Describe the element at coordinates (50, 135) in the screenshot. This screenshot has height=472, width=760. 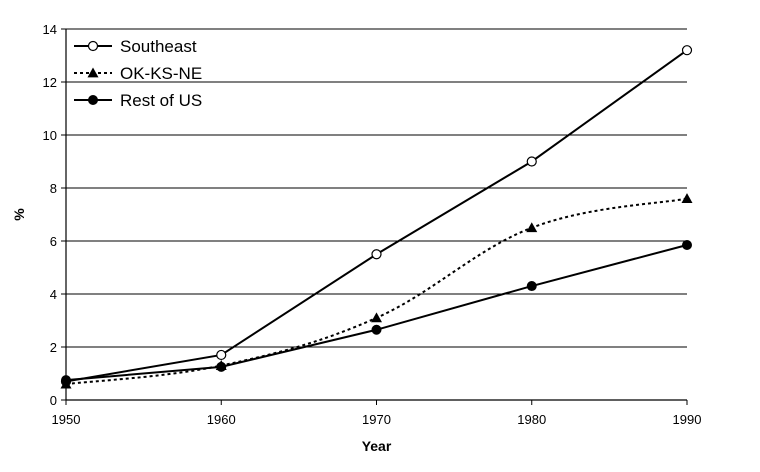
I see `y-tick-label: 10` at that location.